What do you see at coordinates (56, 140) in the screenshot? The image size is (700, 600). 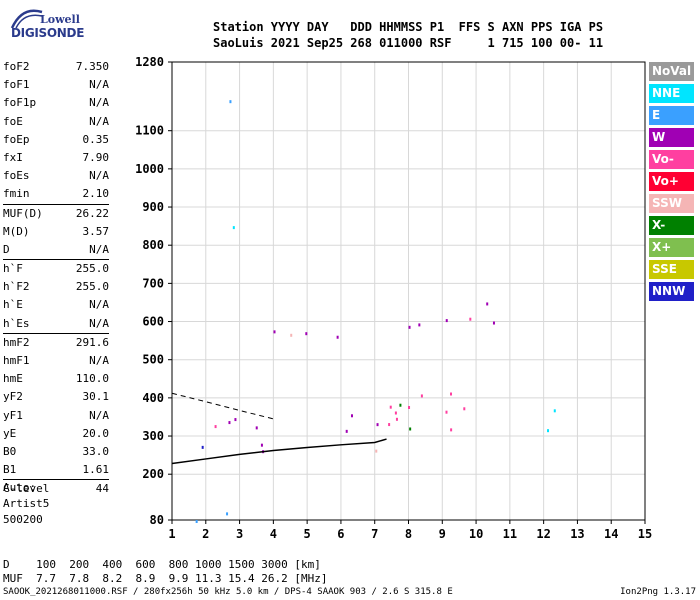 I see `param-row: foEp 0.35` at bounding box center [56, 140].